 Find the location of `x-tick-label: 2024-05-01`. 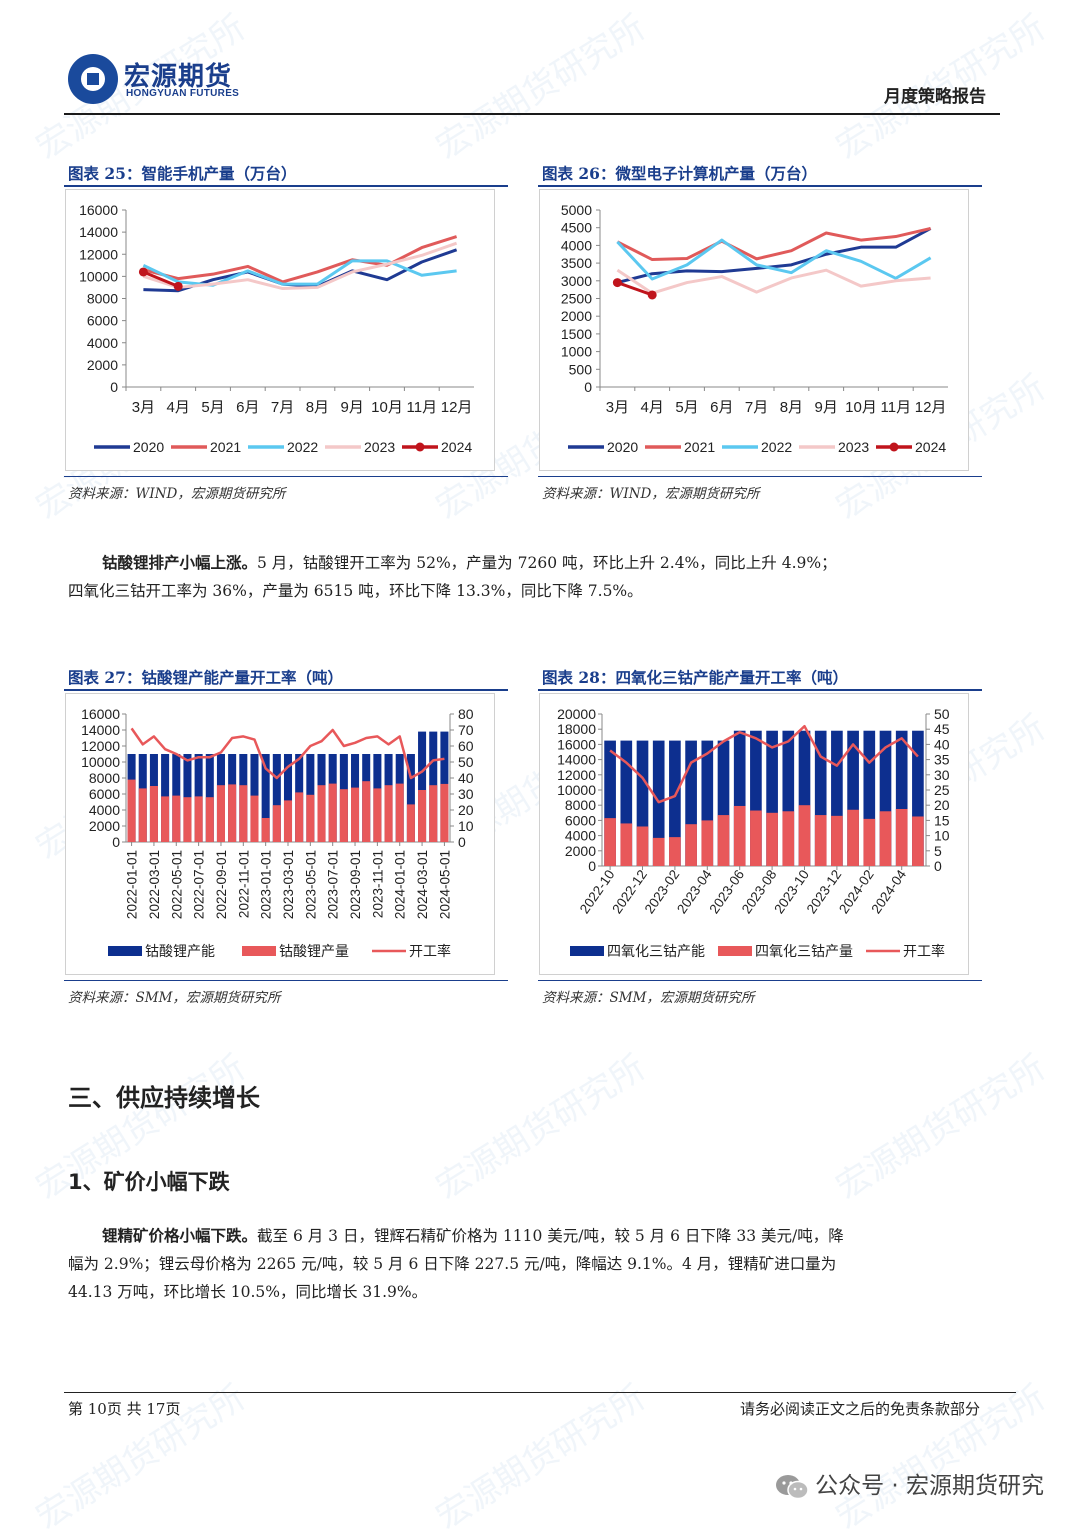

x-tick-label: 2024-05-01 is located at coordinates (444, 884).